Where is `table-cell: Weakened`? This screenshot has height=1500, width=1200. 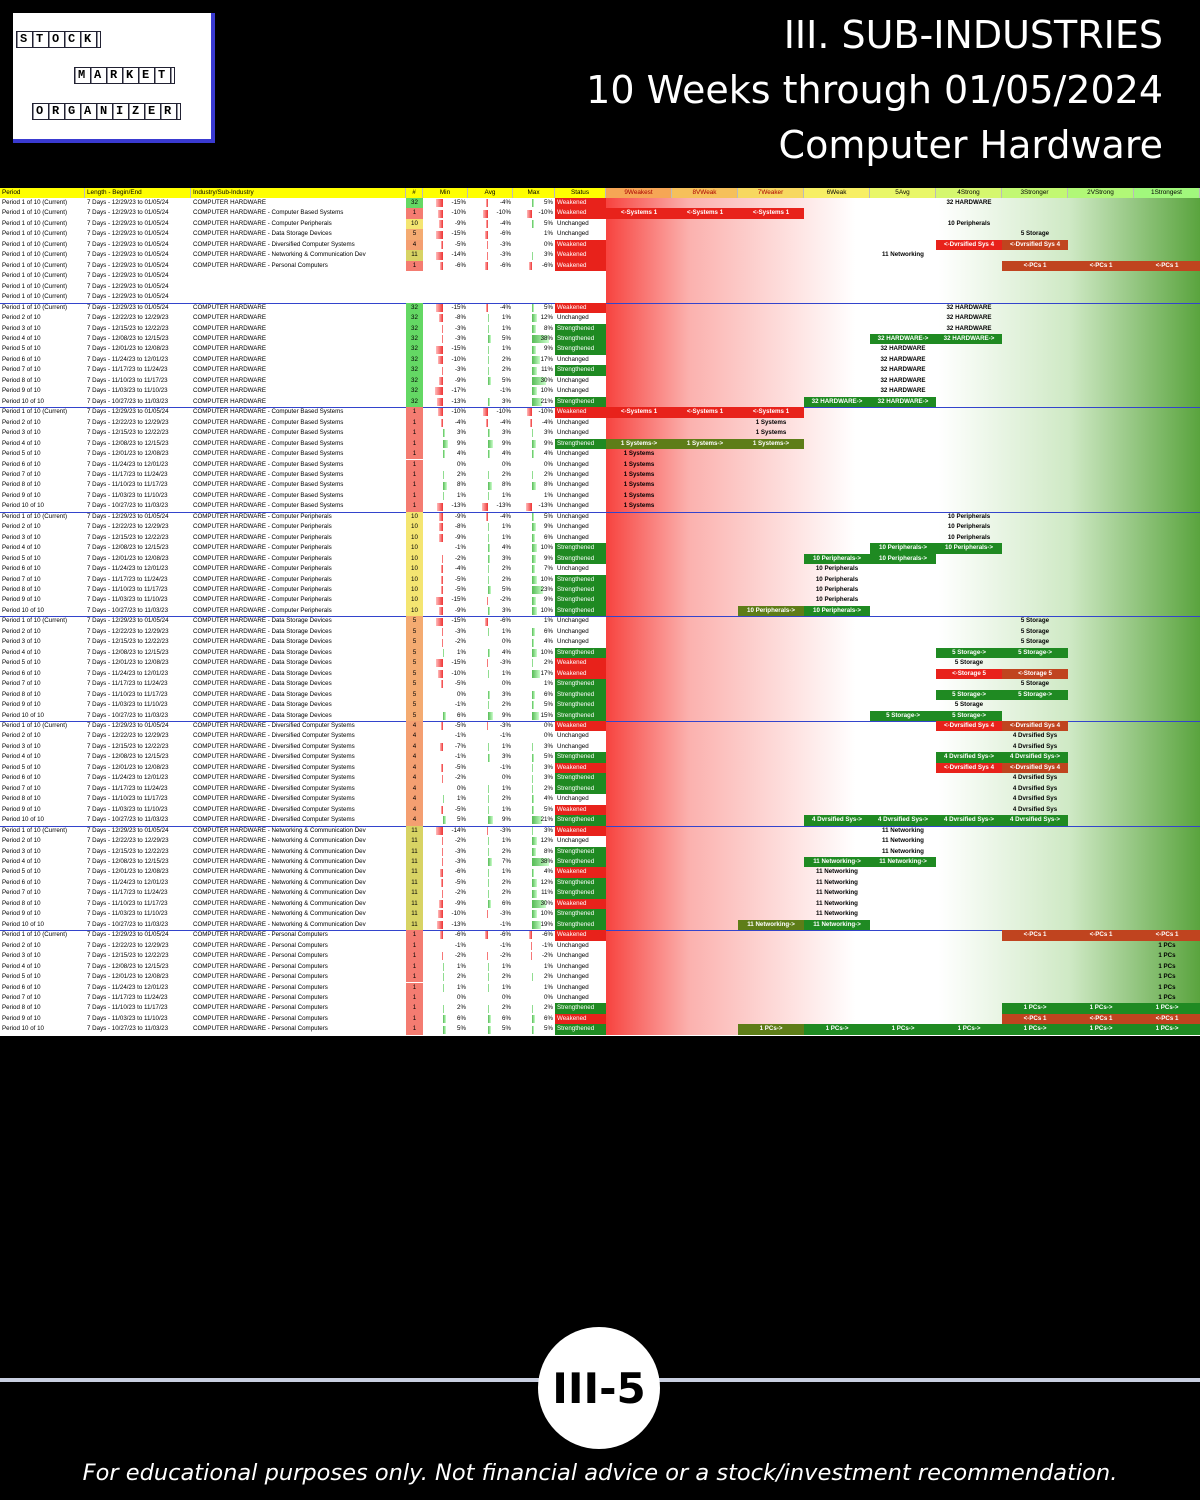 table-cell: Weakened is located at coordinates (580, 831).